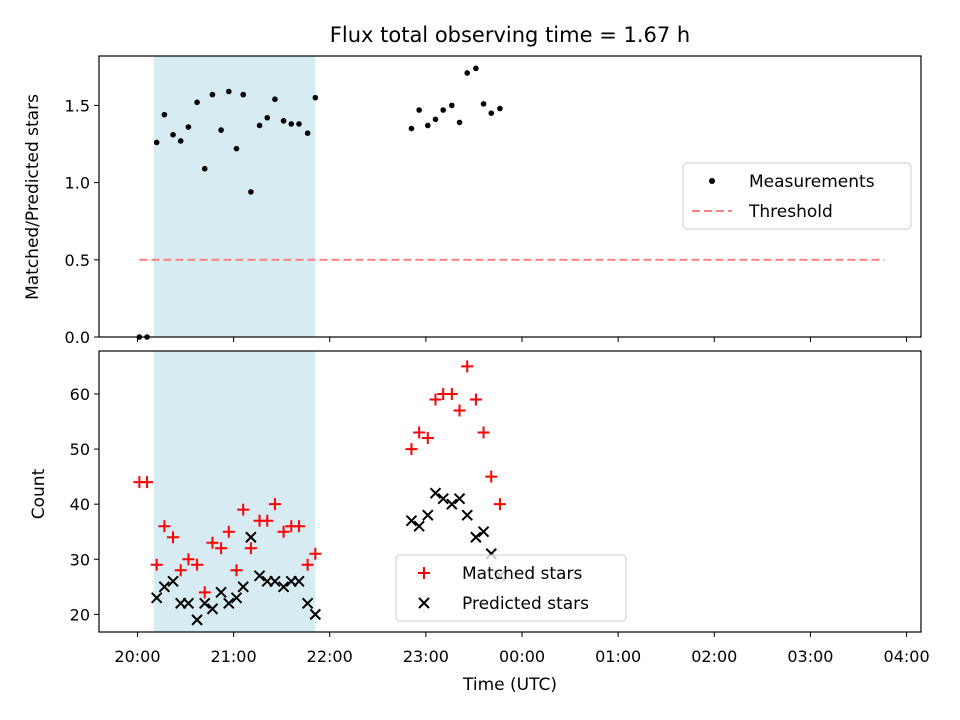 Image resolution: width=960 pixels, height=720 pixels. What do you see at coordinates (509, 685) in the screenshot?
I see `x-axis-label: Time (UTC)` at bounding box center [509, 685].